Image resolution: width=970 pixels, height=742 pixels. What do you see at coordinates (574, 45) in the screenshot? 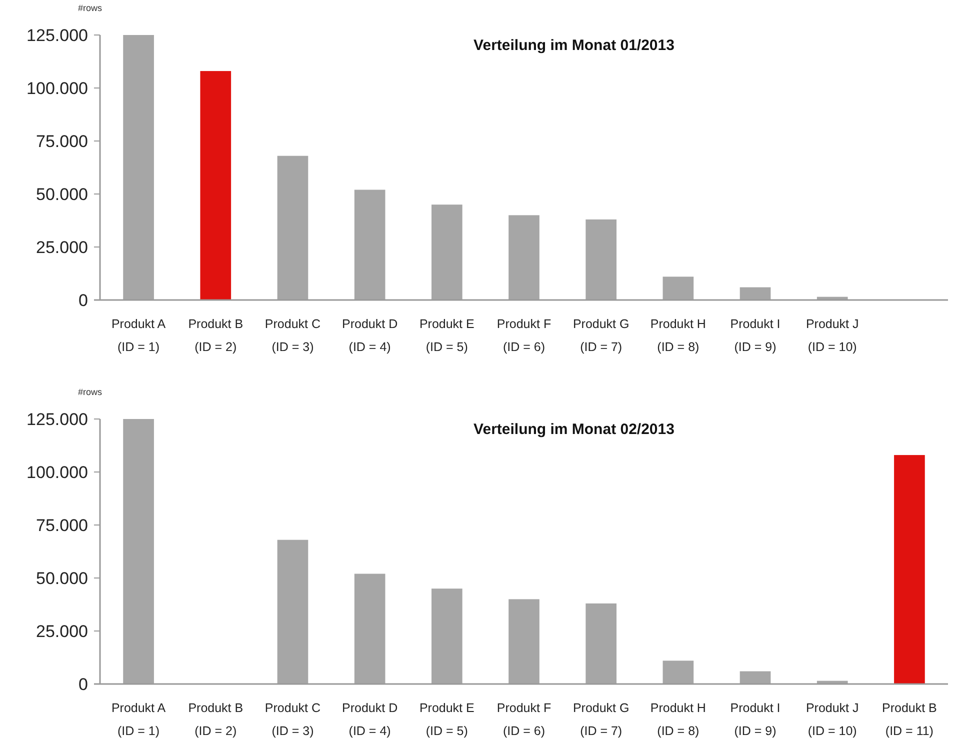
I see `chart-title: Verteilung im Monat 01/2013` at bounding box center [574, 45].